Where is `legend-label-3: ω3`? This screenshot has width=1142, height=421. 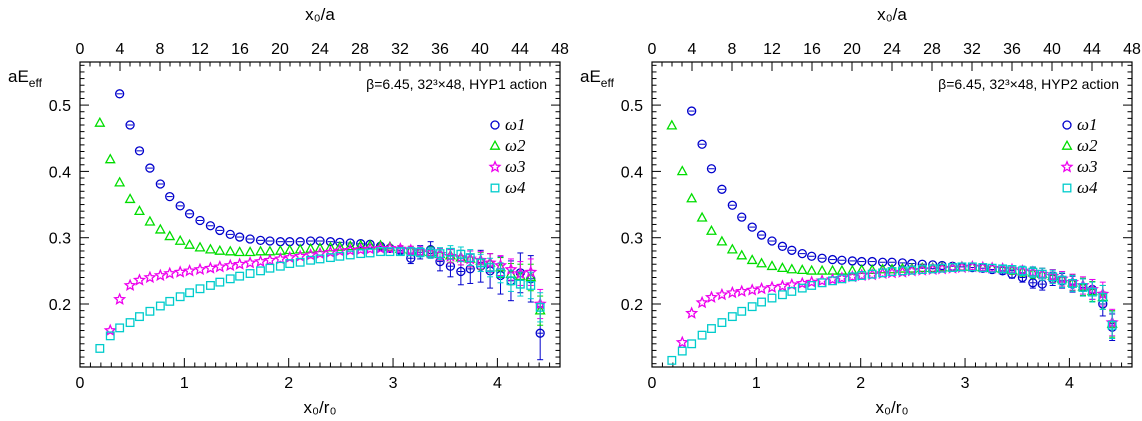
legend-label-3: ω3 is located at coordinates (515, 166).